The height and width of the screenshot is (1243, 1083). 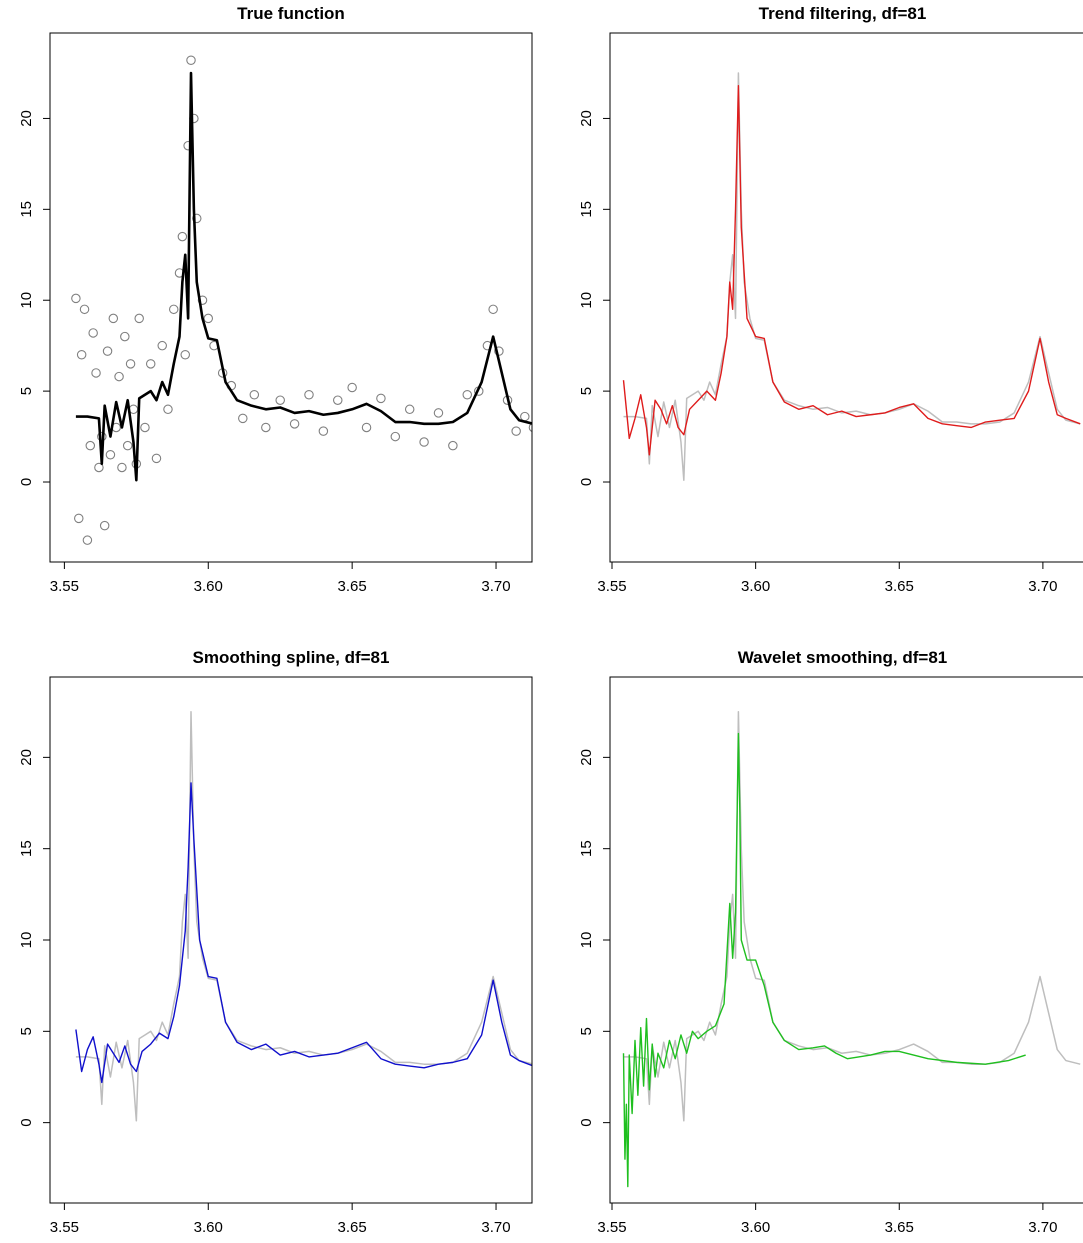 I want to click on panel-title: Trend filtering, df=81, so click(x=843, y=13).